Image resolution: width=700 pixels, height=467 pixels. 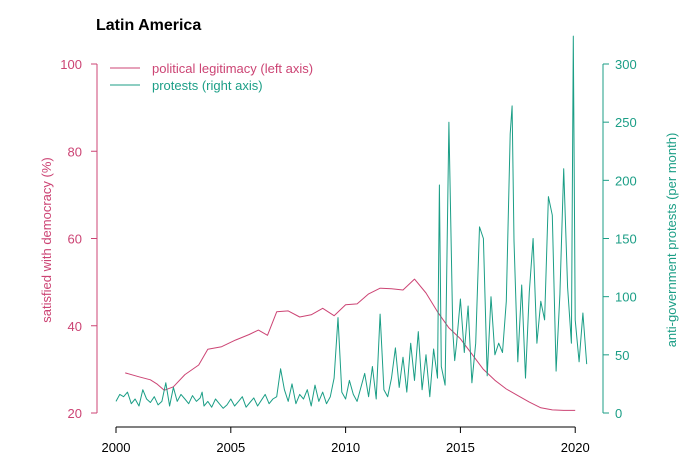 What do you see at coordinates (148, 25) in the screenshot?
I see `chart-title: Latin America` at bounding box center [148, 25].